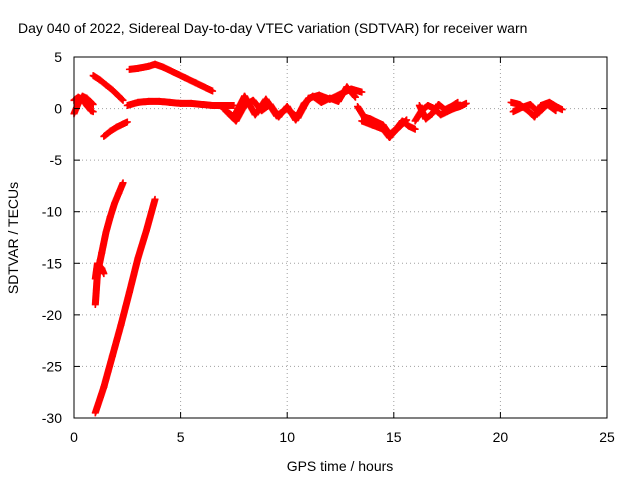 The height and width of the screenshot is (480, 640). I want to click on x-tick-label: 20, so click(501, 437).